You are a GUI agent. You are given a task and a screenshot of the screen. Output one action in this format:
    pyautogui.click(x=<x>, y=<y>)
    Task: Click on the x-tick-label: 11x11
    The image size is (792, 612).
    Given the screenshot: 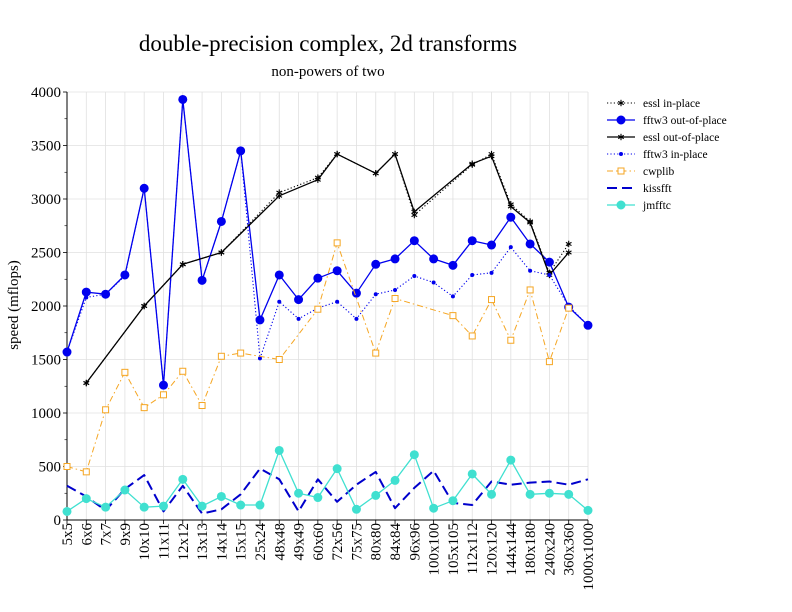 What is the action you would take?
    pyautogui.click(x=164, y=541)
    